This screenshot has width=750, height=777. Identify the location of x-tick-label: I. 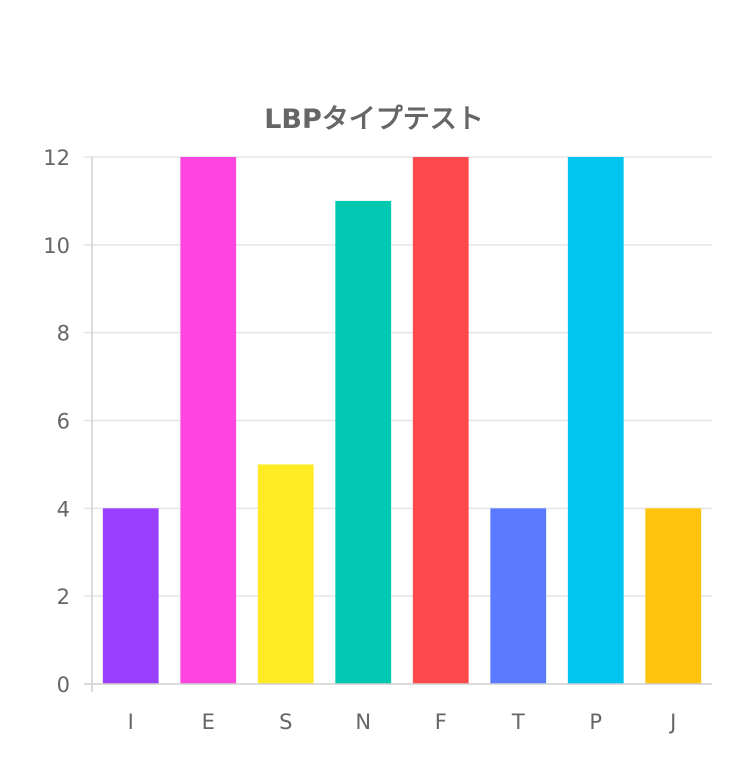
(131, 722).